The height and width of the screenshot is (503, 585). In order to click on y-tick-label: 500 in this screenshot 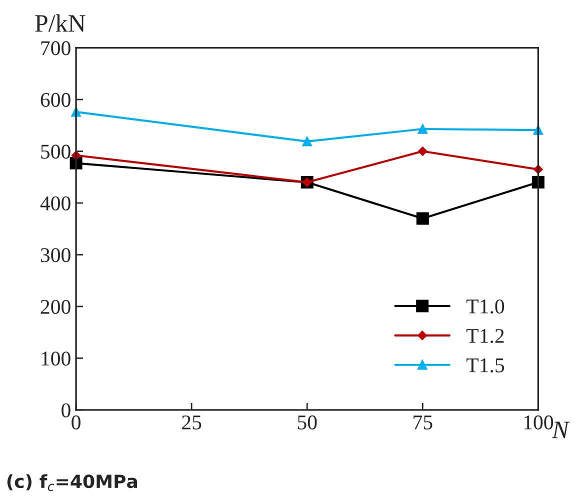, I will do `click(55, 151)`.